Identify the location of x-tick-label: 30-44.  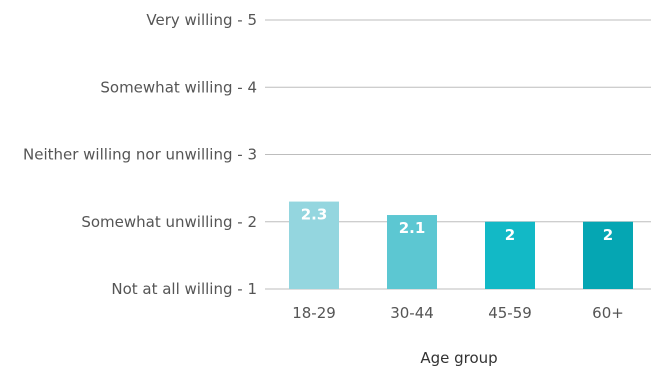
(412, 313).